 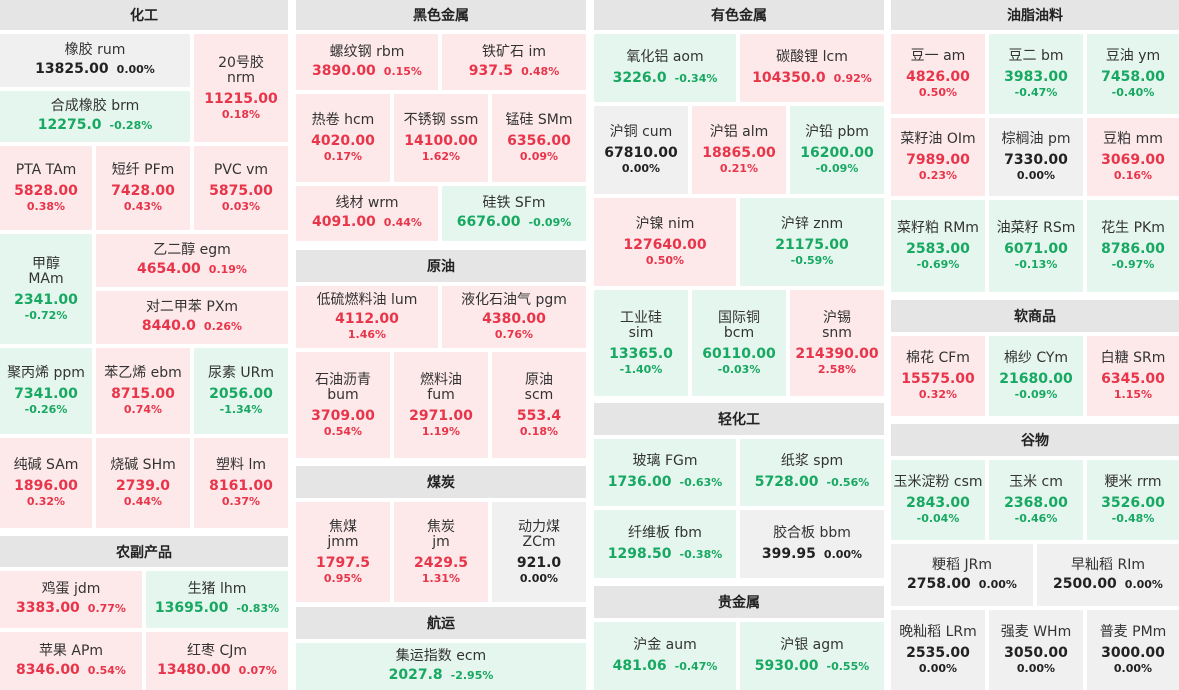 What do you see at coordinates (539, 552) in the screenshot?
I see `tile-ZCm: 动力煤 ZCm 921.0 0.00%` at bounding box center [539, 552].